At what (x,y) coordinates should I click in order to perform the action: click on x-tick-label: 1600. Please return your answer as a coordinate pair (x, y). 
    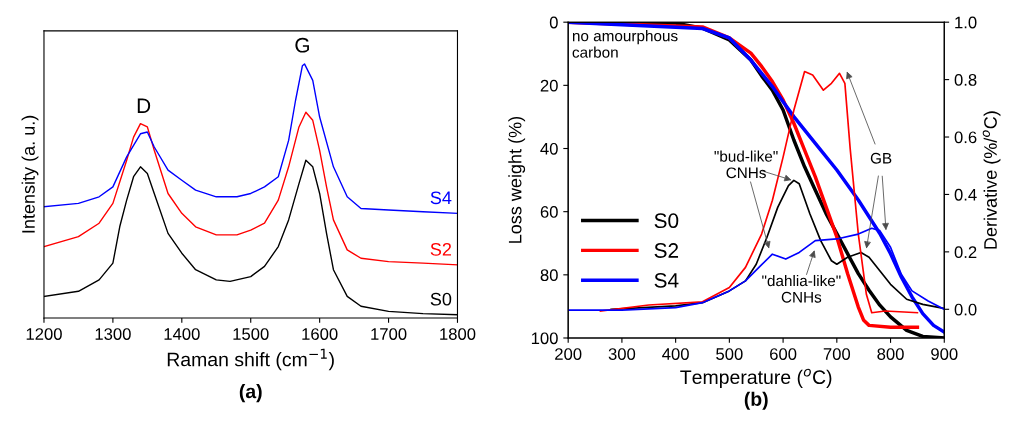
    Looking at the image, I should click on (320, 334).